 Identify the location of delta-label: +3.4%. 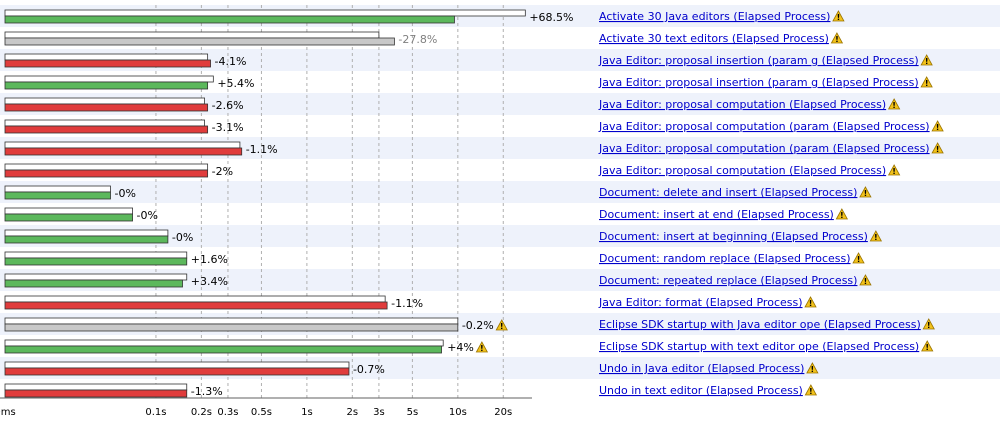
(209, 281).